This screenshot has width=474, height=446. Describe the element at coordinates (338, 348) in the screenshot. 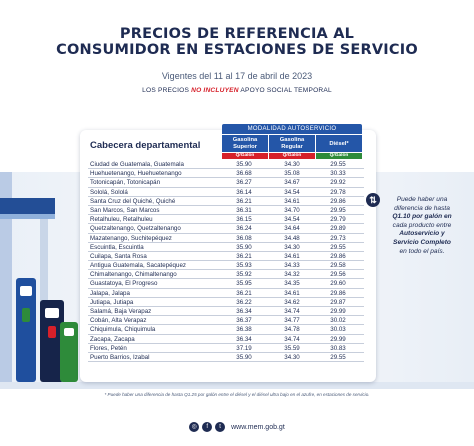

I see `diesel-price: 30.83` at that location.